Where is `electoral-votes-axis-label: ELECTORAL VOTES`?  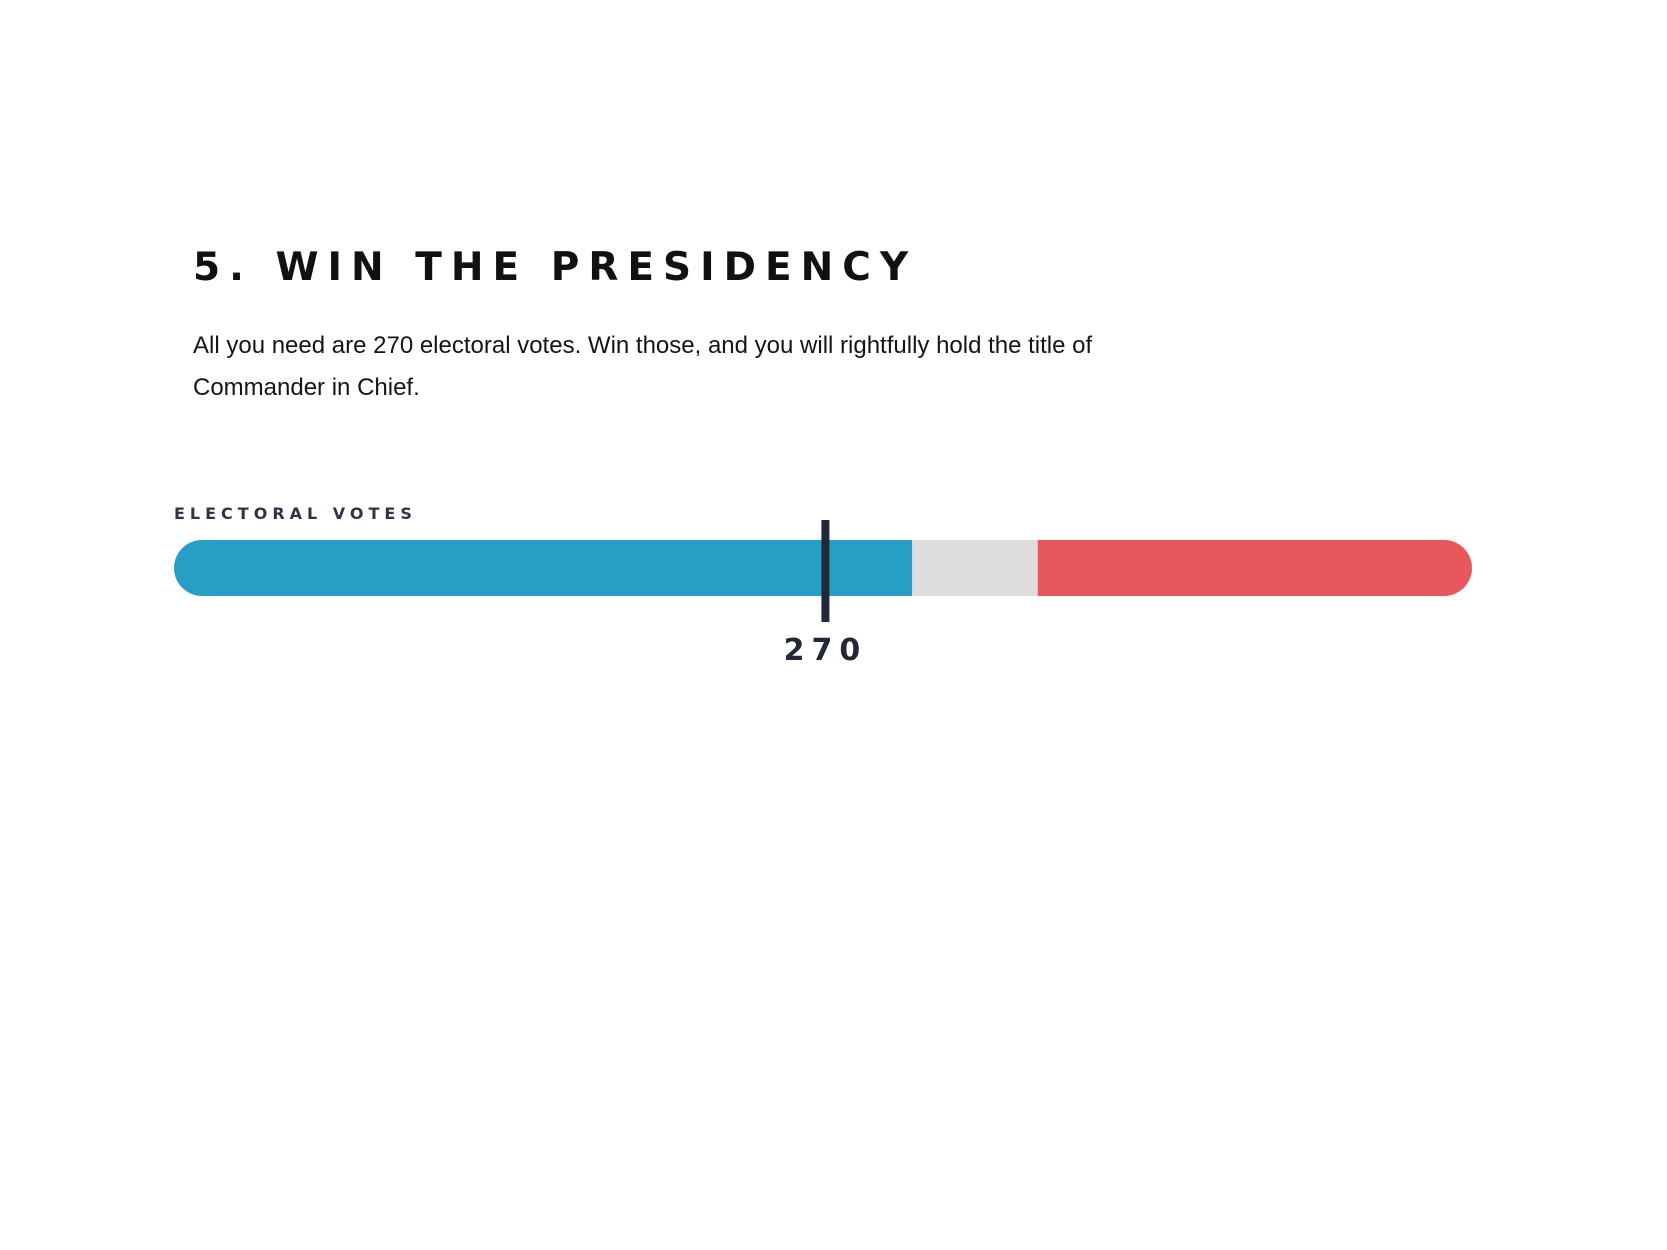
electoral-votes-axis-label: ELECTORAL VOTES is located at coordinates (295, 513).